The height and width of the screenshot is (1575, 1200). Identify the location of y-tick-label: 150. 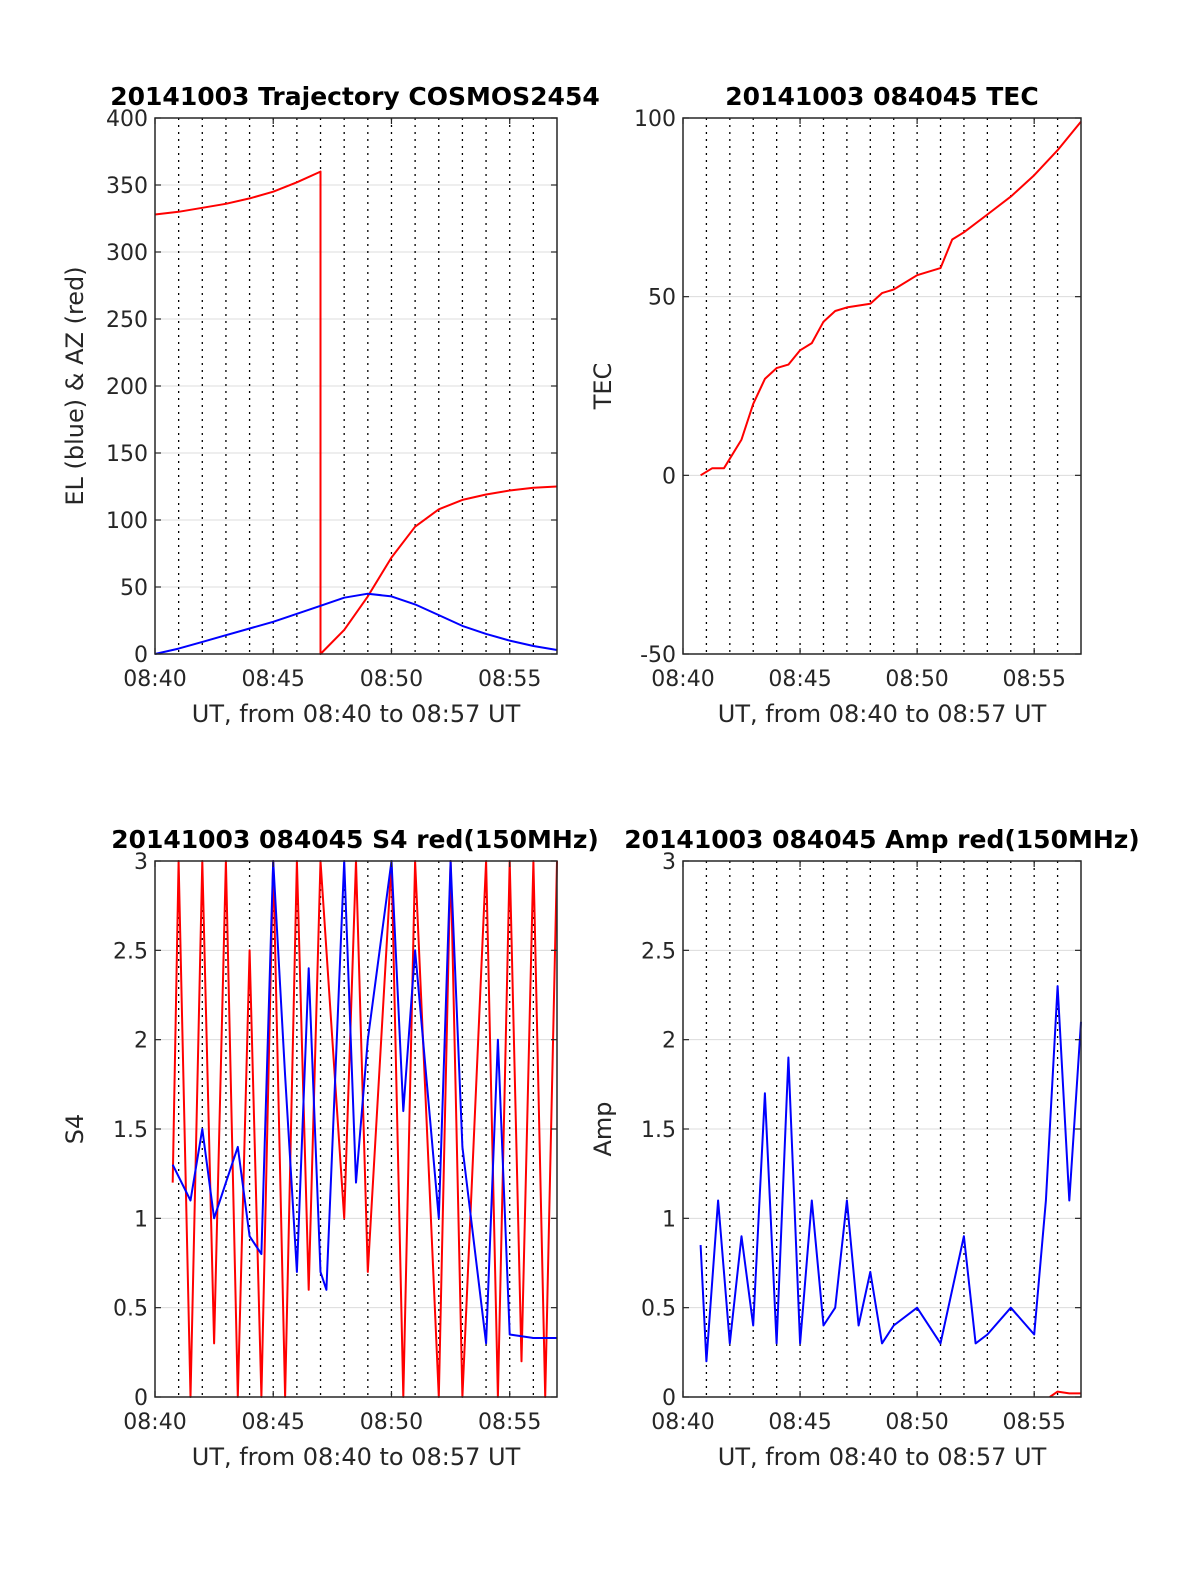
(127, 454).